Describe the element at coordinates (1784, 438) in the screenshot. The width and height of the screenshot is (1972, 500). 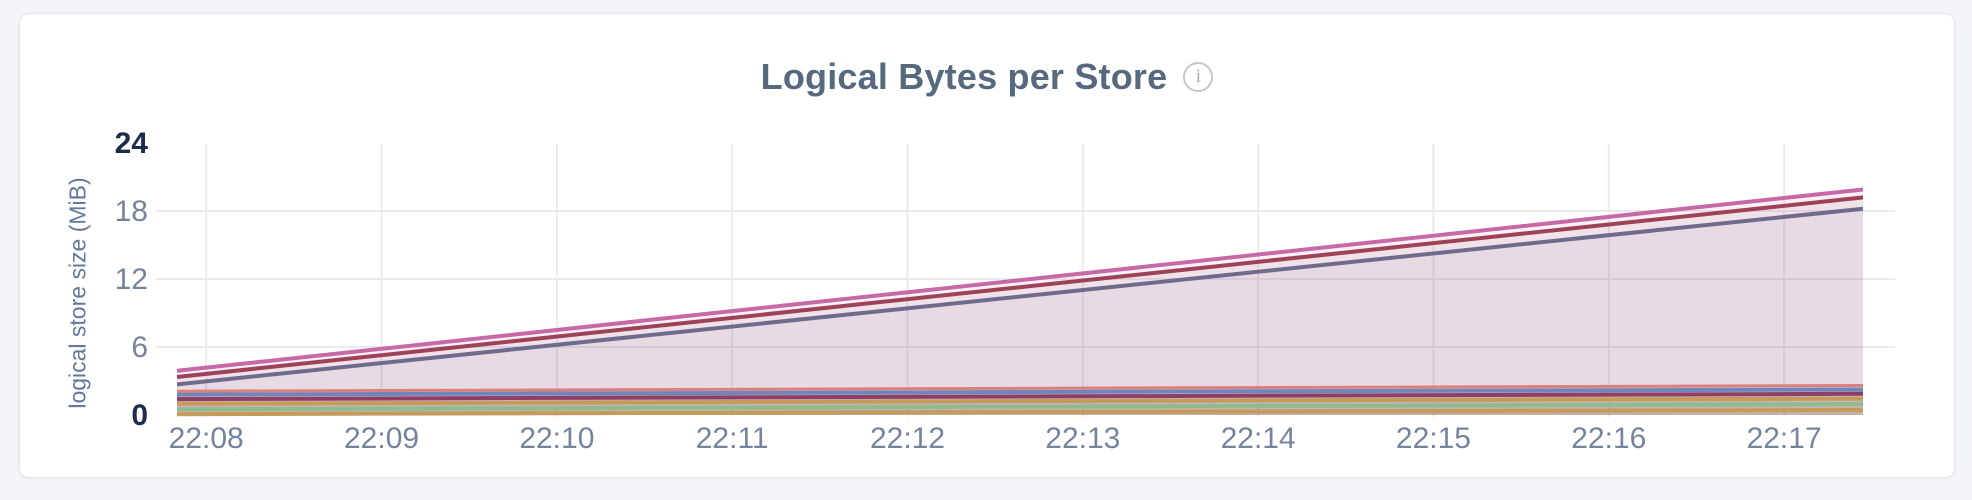
I see `x-tick-label: 22:17` at that location.